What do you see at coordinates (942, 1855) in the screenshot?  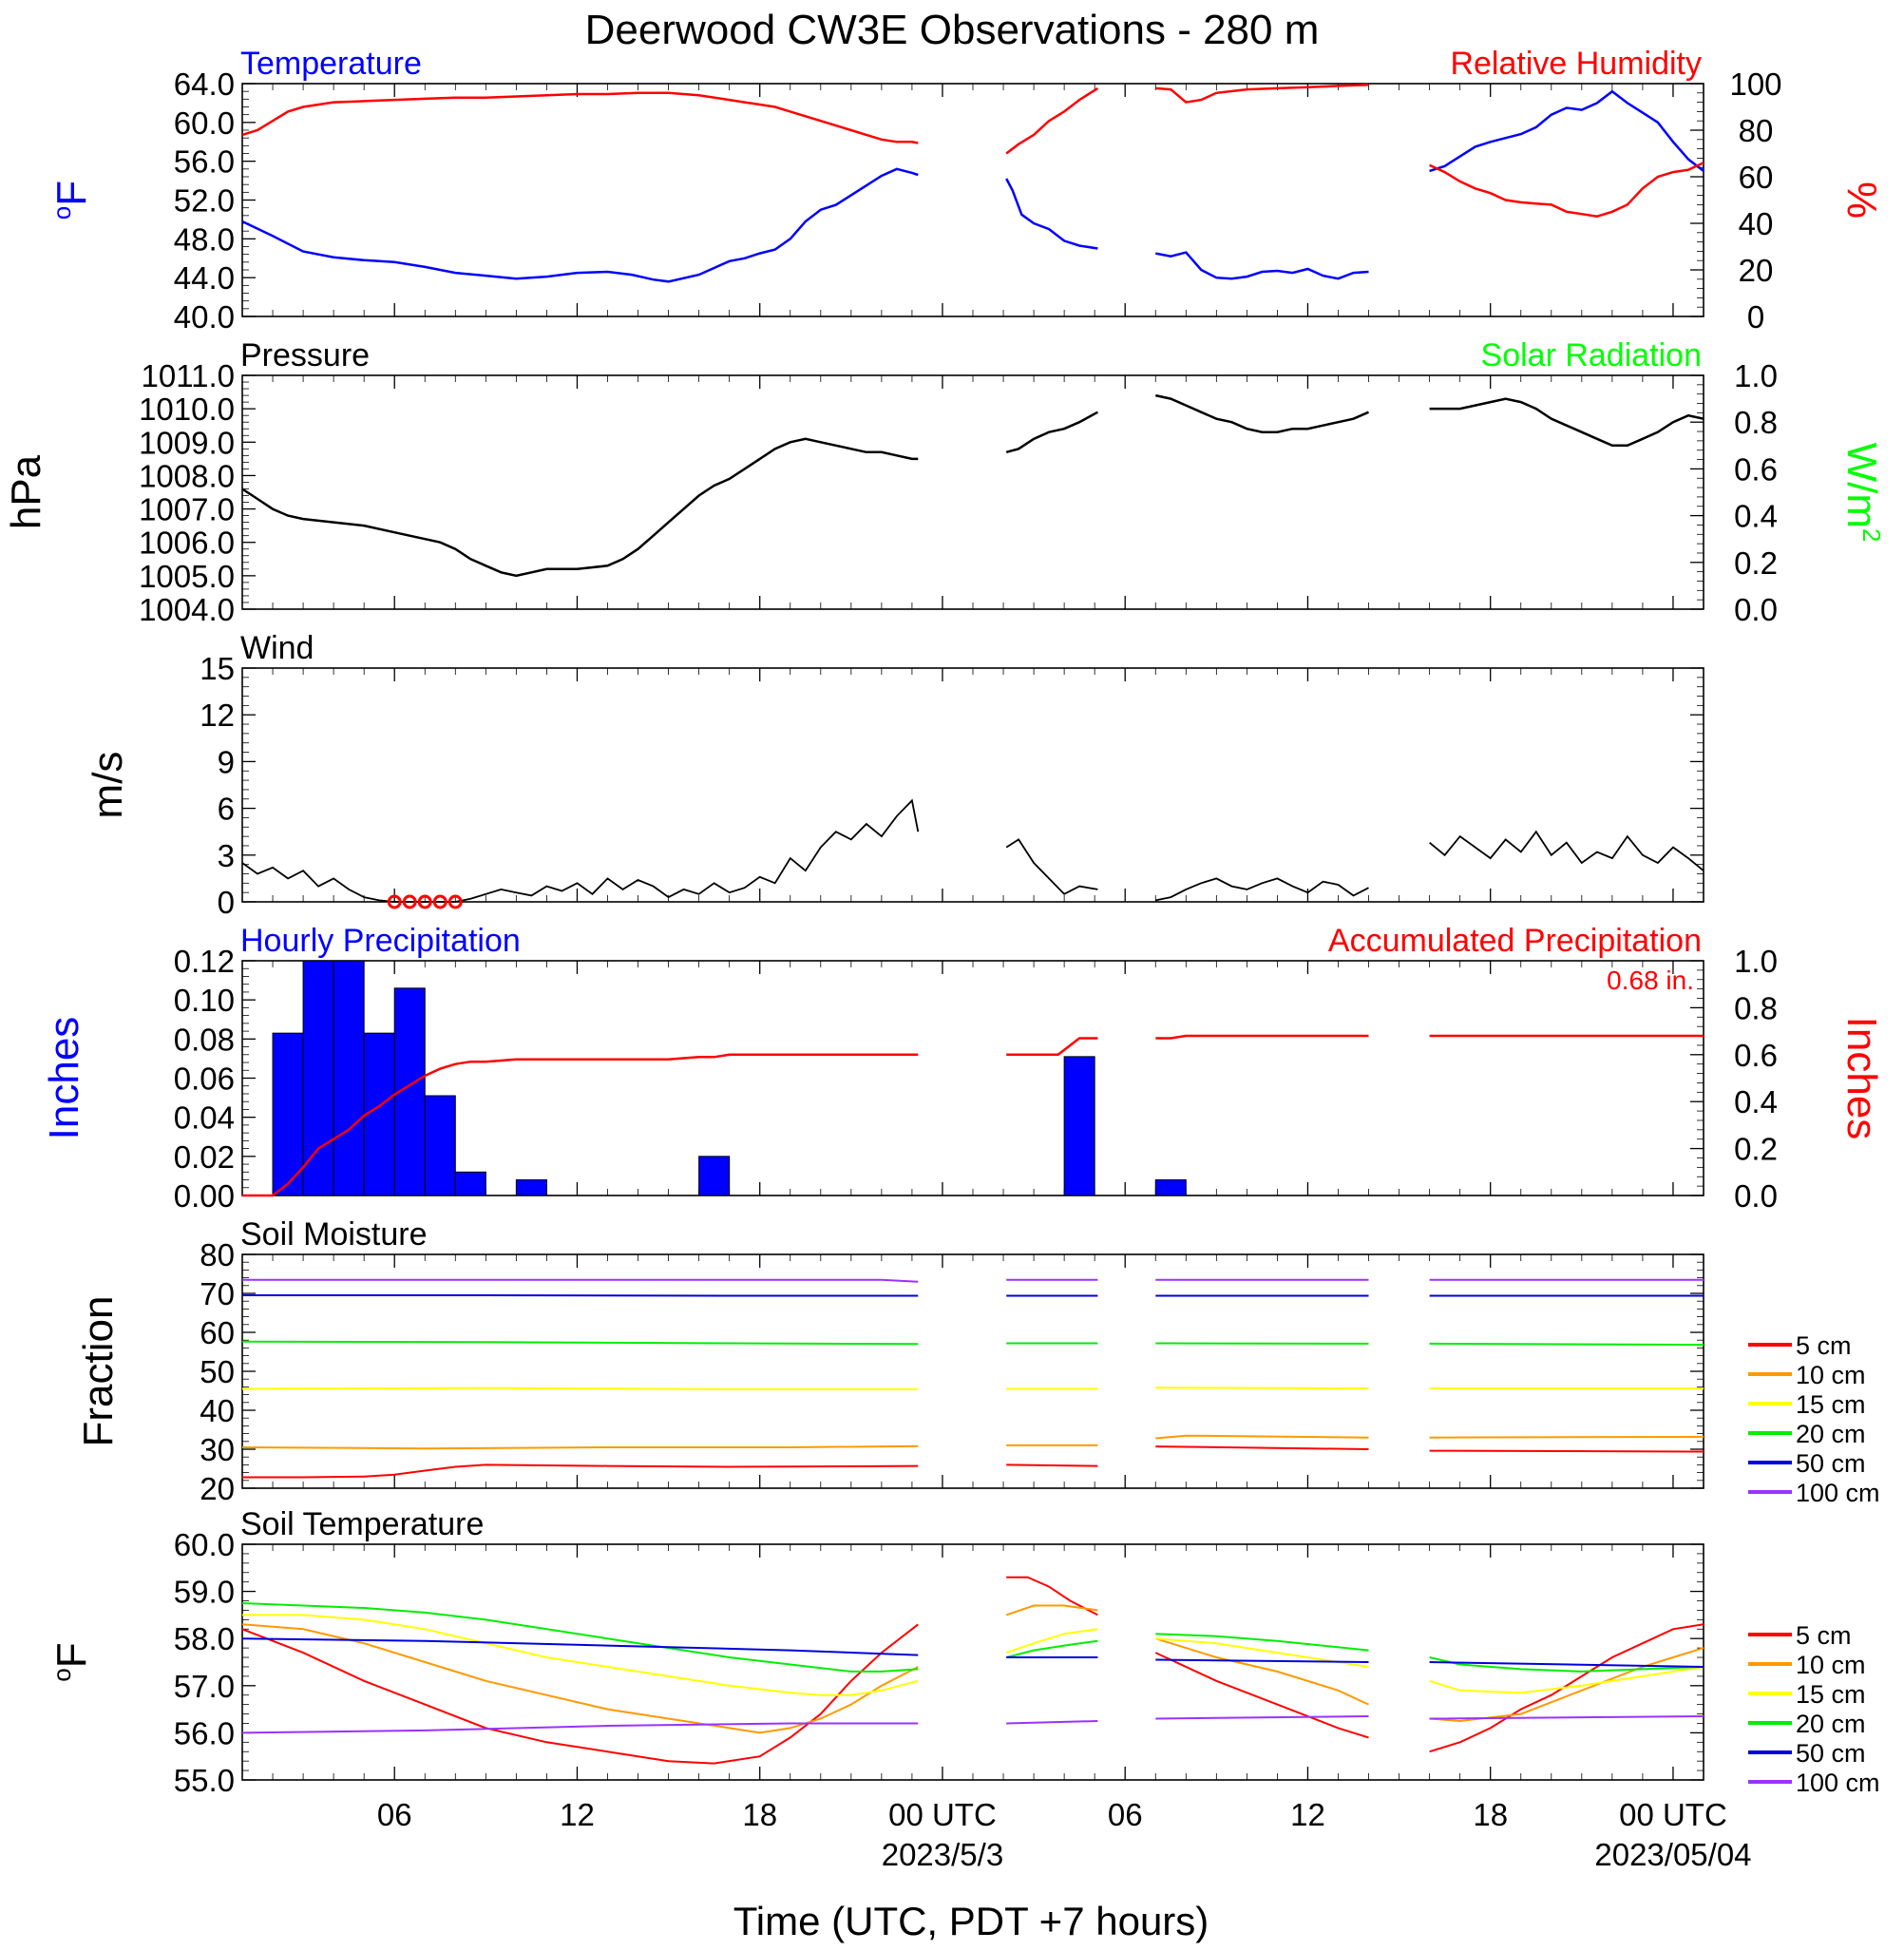 I see `x-date-label: 2023/5/3` at bounding box center [942, 1855].